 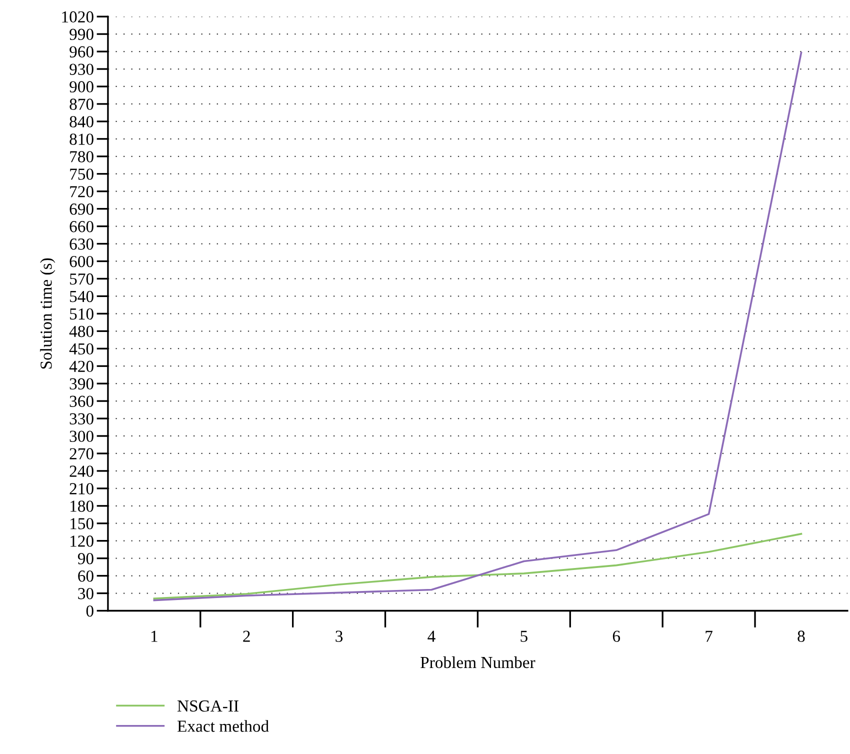 What do you see at coordinates (82, 86) in the screenshot?
I see `y-tick-label: 900` at bounding box center [82, 86].